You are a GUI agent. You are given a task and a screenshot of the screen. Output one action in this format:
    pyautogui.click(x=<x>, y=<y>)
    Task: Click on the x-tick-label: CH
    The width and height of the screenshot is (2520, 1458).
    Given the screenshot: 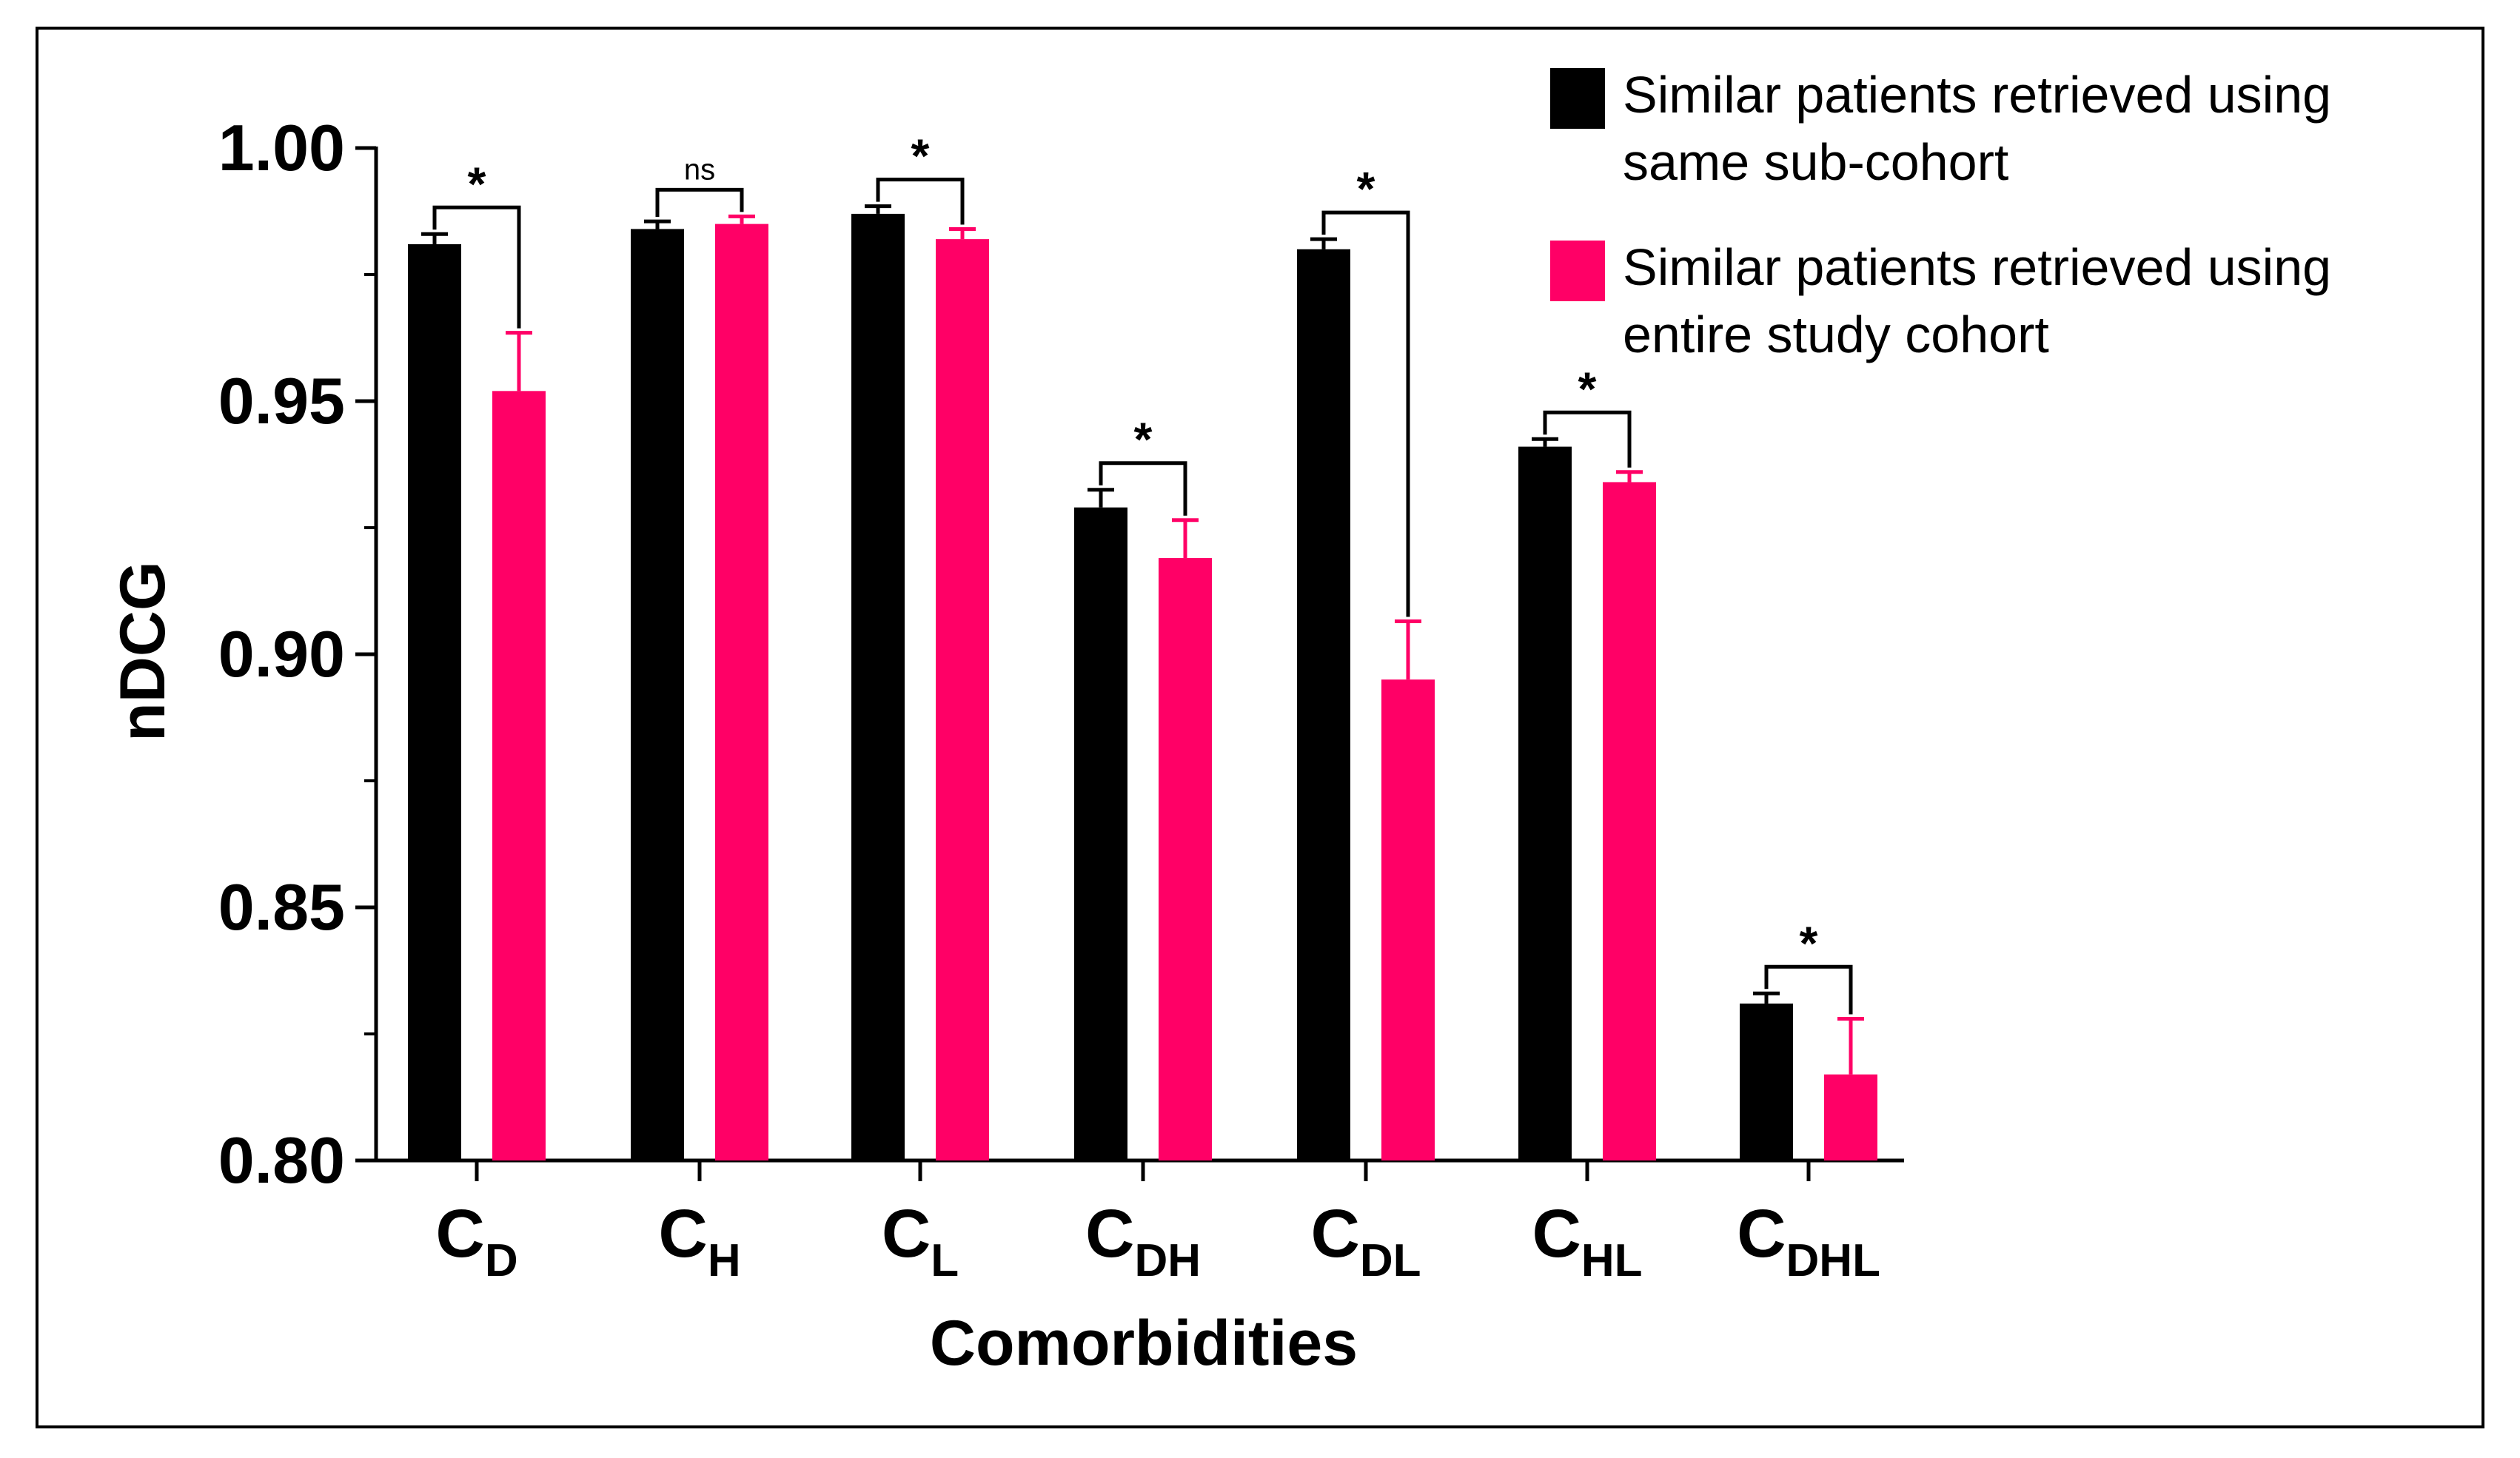 What is the action you would take?
    pyautogui.click(x=699, y=1241)
    